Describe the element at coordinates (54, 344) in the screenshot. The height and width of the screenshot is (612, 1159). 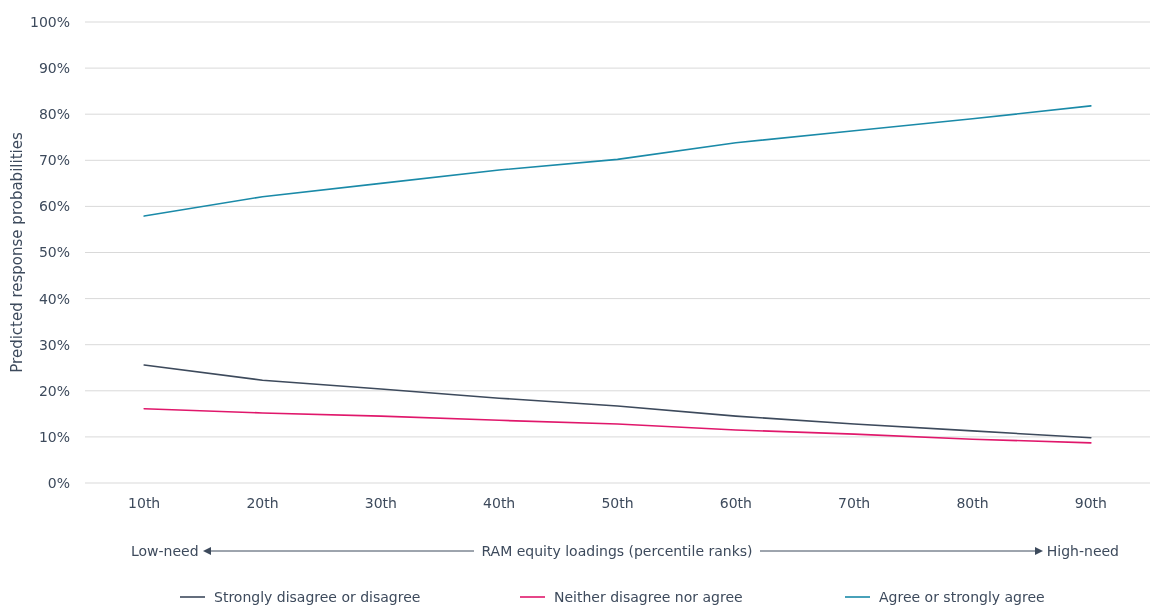
I see `y-tick-label: 30%` at that location.